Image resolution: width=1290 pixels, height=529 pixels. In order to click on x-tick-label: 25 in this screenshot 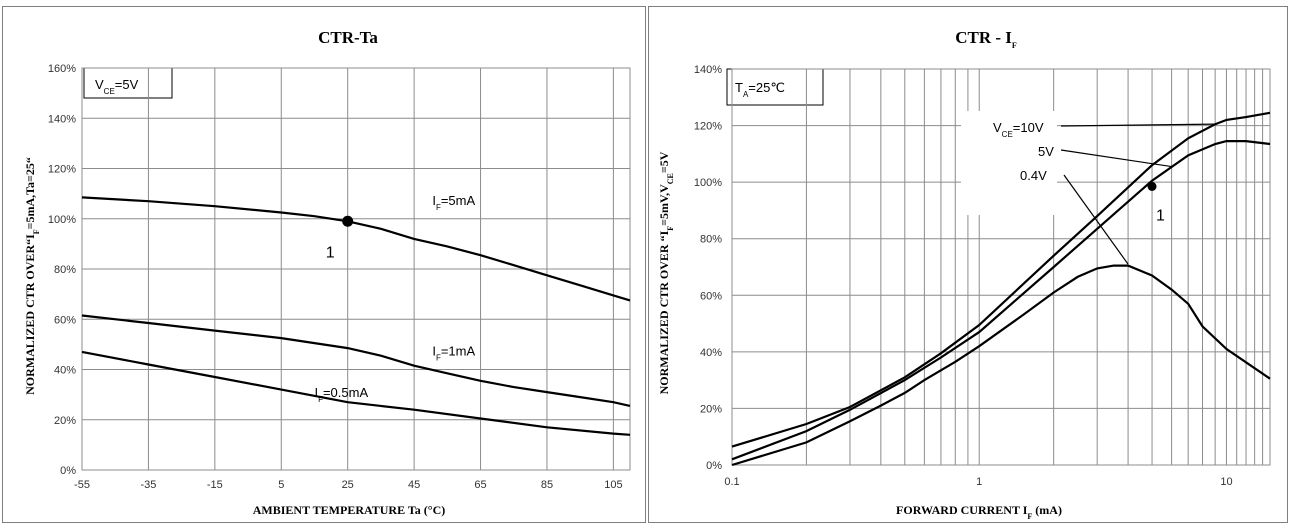, I will do `click(348, 485)`.